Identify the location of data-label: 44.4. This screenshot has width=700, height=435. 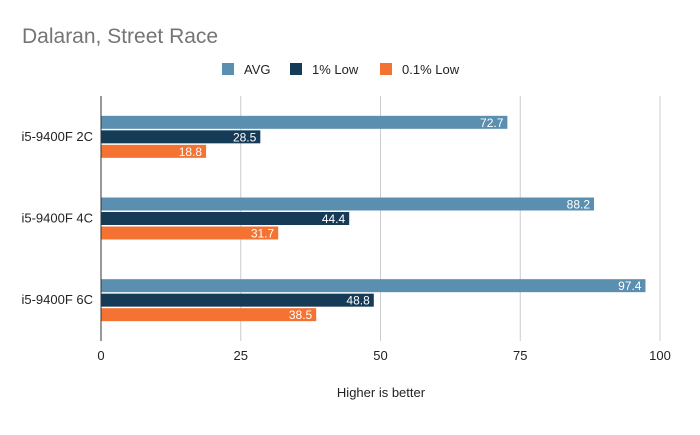
(334, 219).